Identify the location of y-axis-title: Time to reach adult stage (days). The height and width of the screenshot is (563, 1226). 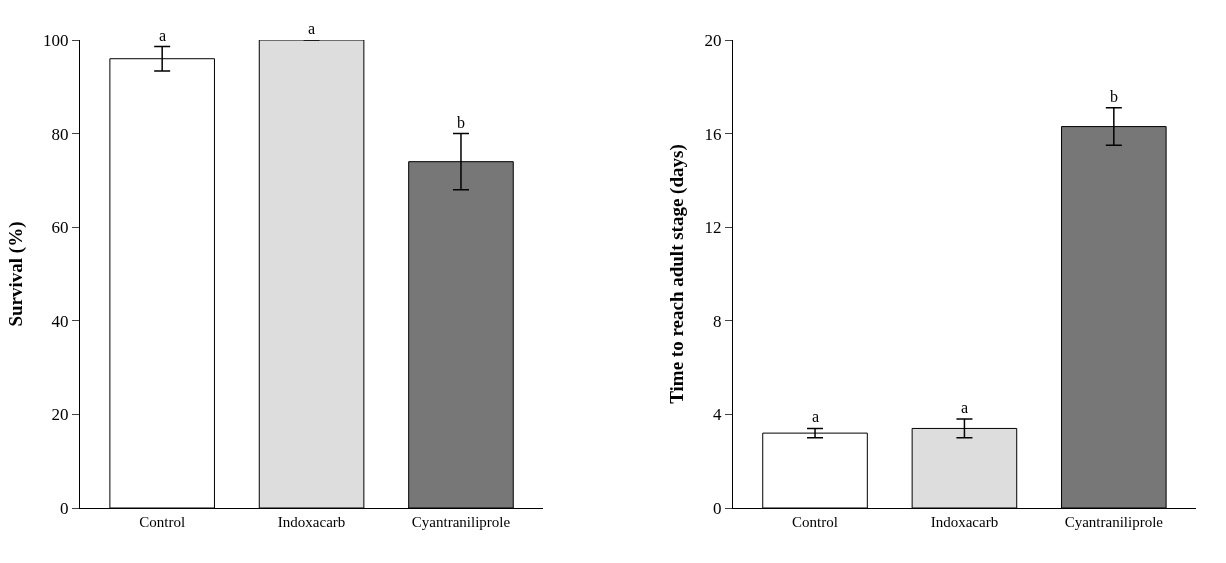
(677, 274).